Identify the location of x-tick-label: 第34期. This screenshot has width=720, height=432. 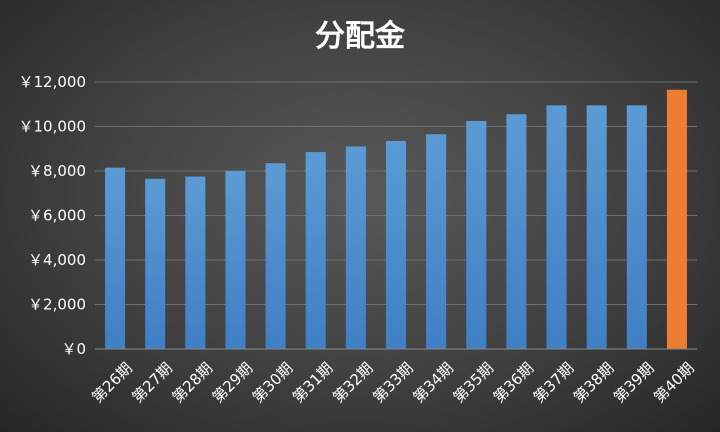
(432, 382).